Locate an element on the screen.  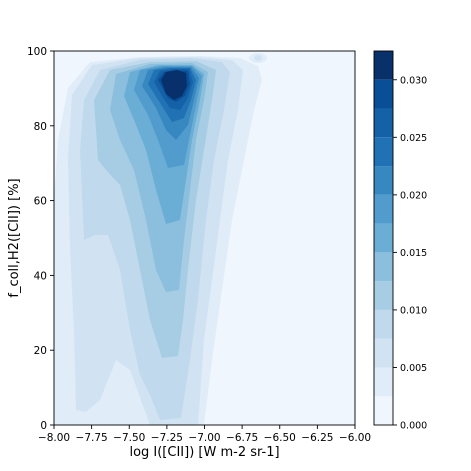
y-tick-label: 40 is located at coordinates (40, 276).